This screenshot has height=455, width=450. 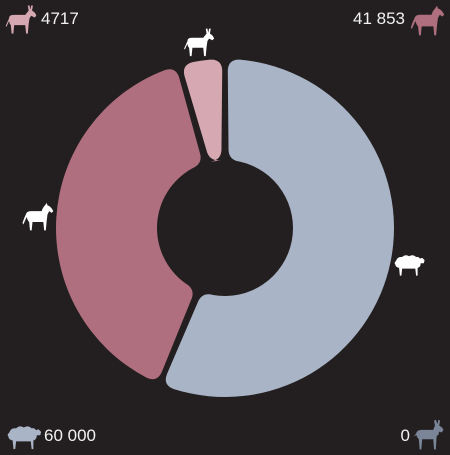 I want to click on goat-value-label: 0, so click(x=405, y=435).